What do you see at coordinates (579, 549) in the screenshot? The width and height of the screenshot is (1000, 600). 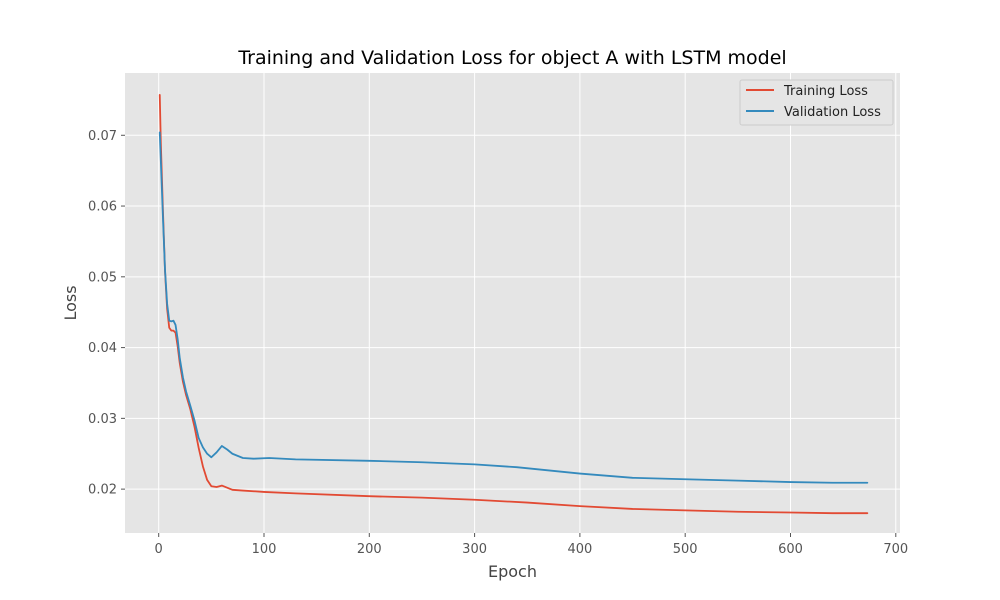 I see `x-tick-label: 400` at bounding box center [579, 549].